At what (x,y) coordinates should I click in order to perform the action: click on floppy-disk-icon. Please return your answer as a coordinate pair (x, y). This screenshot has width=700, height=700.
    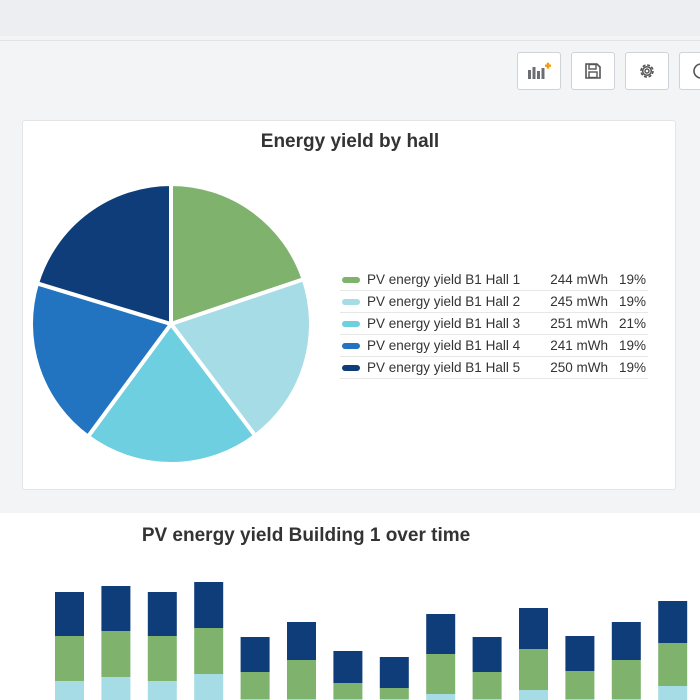
    Looking at the image, I should click on (593, 71).